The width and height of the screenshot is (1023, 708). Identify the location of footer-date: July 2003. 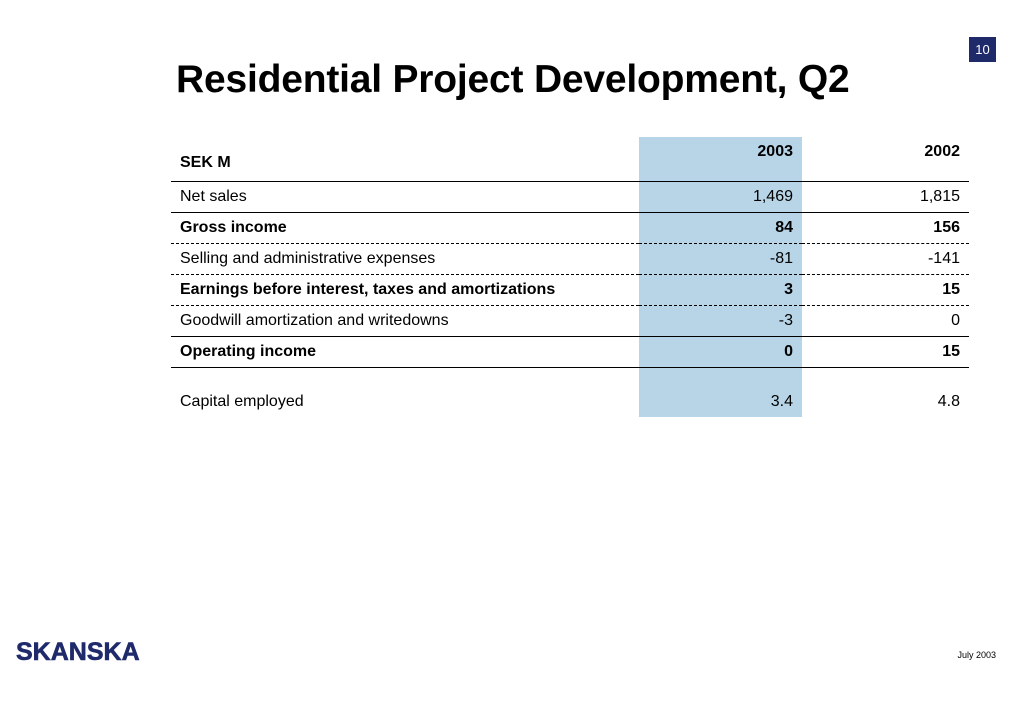
(976, 655).